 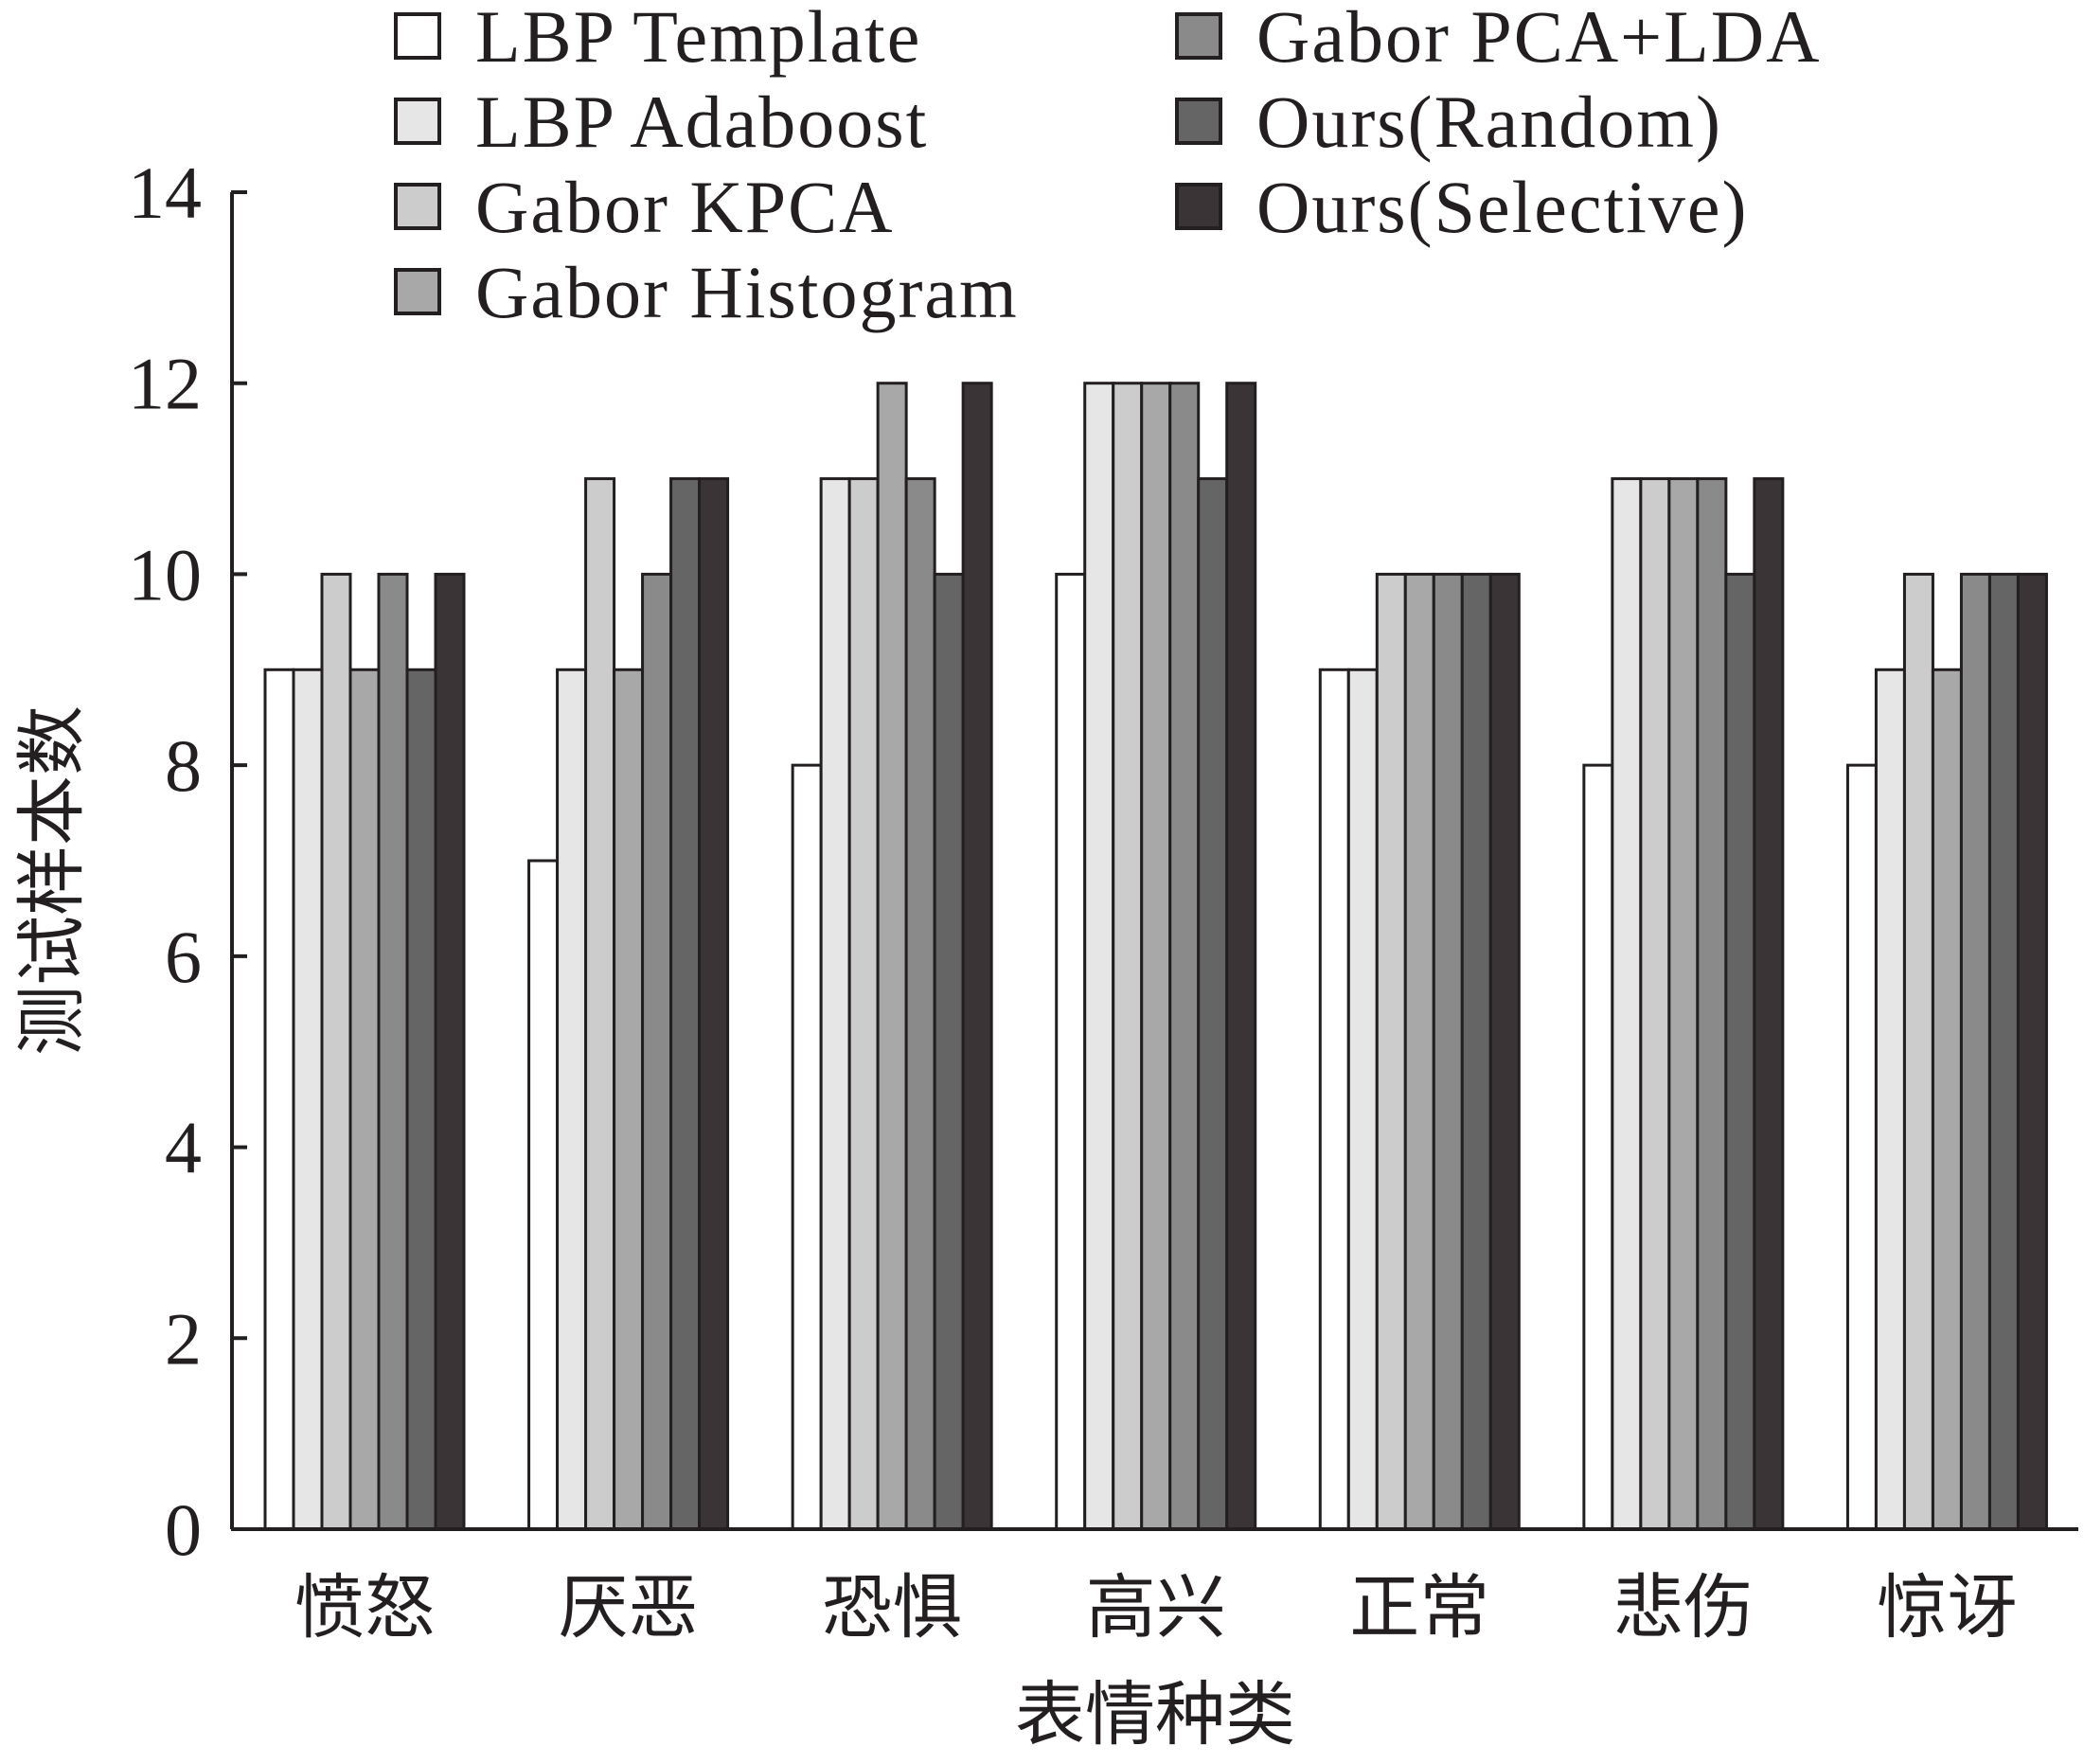 I want to click on legend-label-1: LBP Template, so click(x=698, y=39).